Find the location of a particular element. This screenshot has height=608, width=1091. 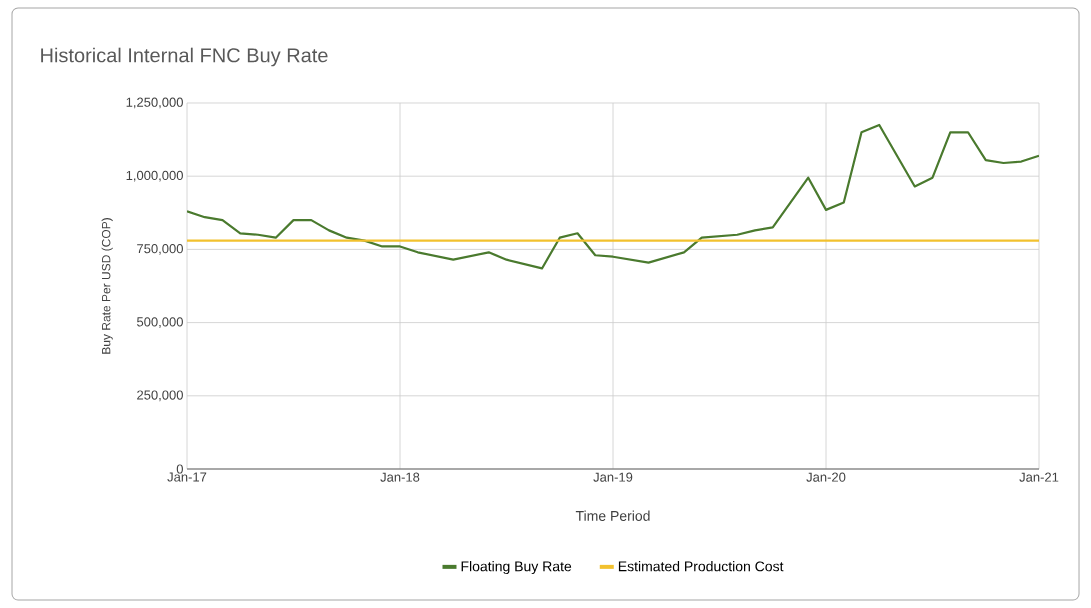

y-tick-label: 750,000 is located at coordinates (160, 249).